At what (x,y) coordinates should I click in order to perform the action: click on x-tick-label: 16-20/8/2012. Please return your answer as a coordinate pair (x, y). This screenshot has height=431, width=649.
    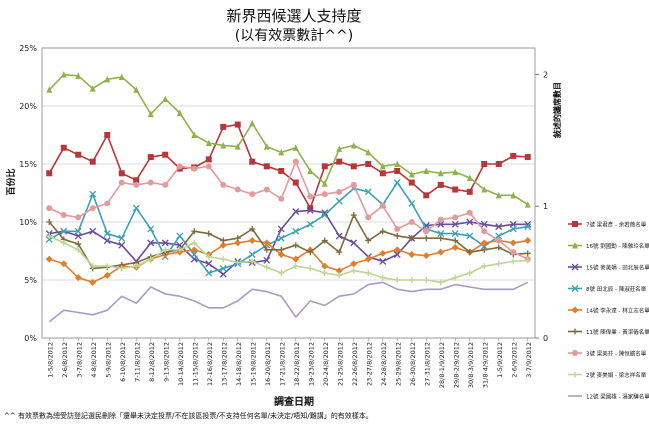
    Looking at the image, I should click on (268, 364).